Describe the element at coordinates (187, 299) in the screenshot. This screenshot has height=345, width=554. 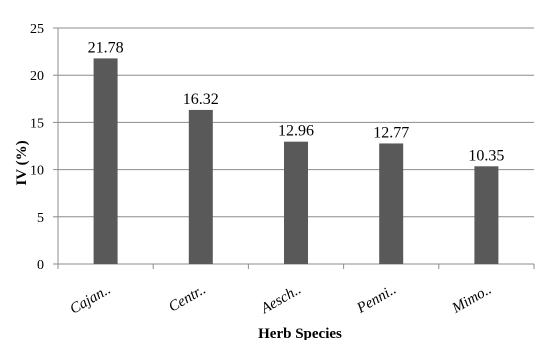
I see `x-tick-label: Centr..` at that location.